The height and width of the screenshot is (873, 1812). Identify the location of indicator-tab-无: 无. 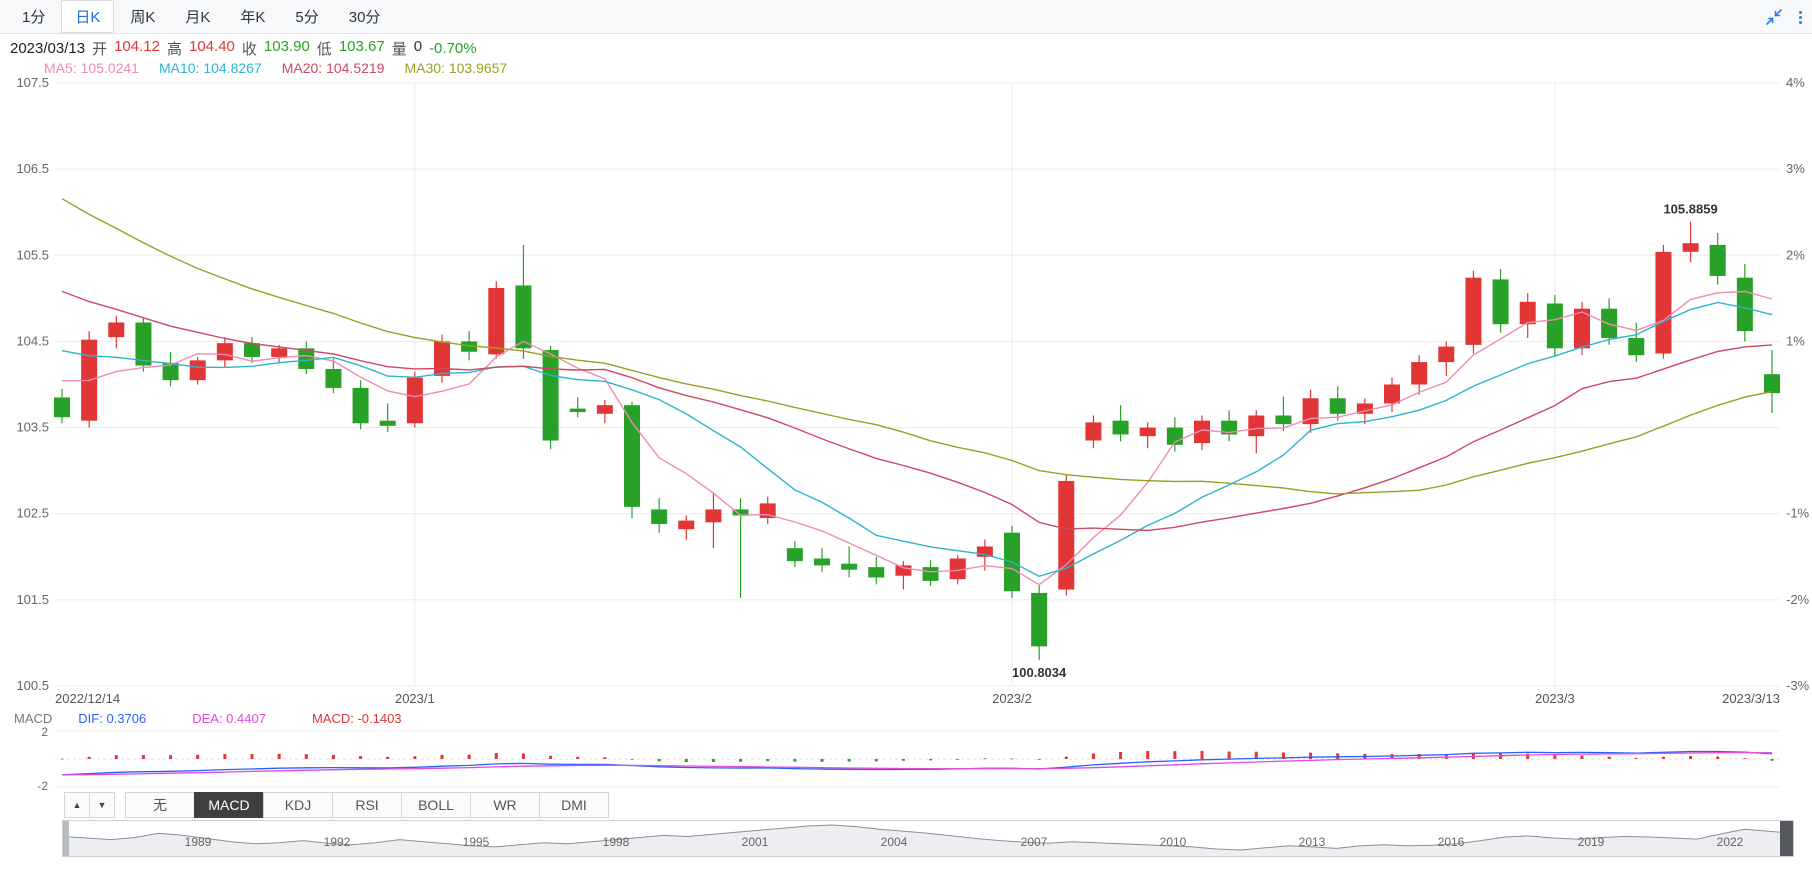
(160, 805).